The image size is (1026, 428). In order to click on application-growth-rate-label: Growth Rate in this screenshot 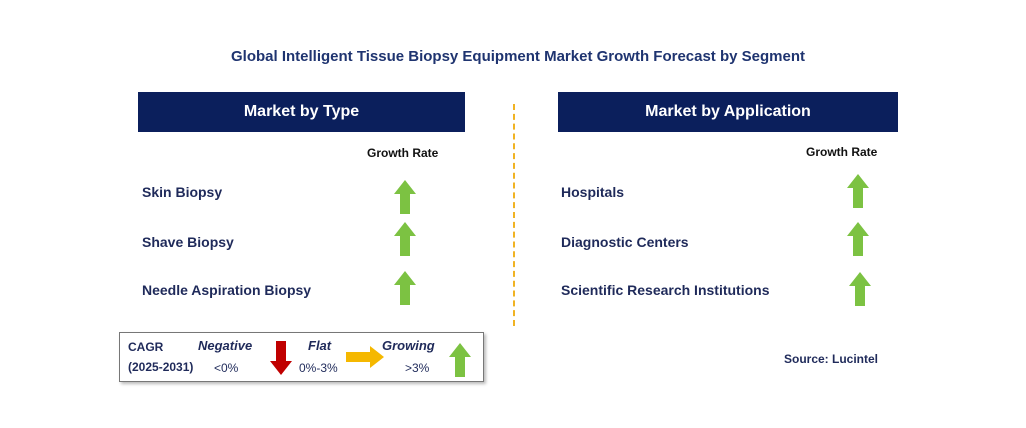, I will do `click(842, 152)`.